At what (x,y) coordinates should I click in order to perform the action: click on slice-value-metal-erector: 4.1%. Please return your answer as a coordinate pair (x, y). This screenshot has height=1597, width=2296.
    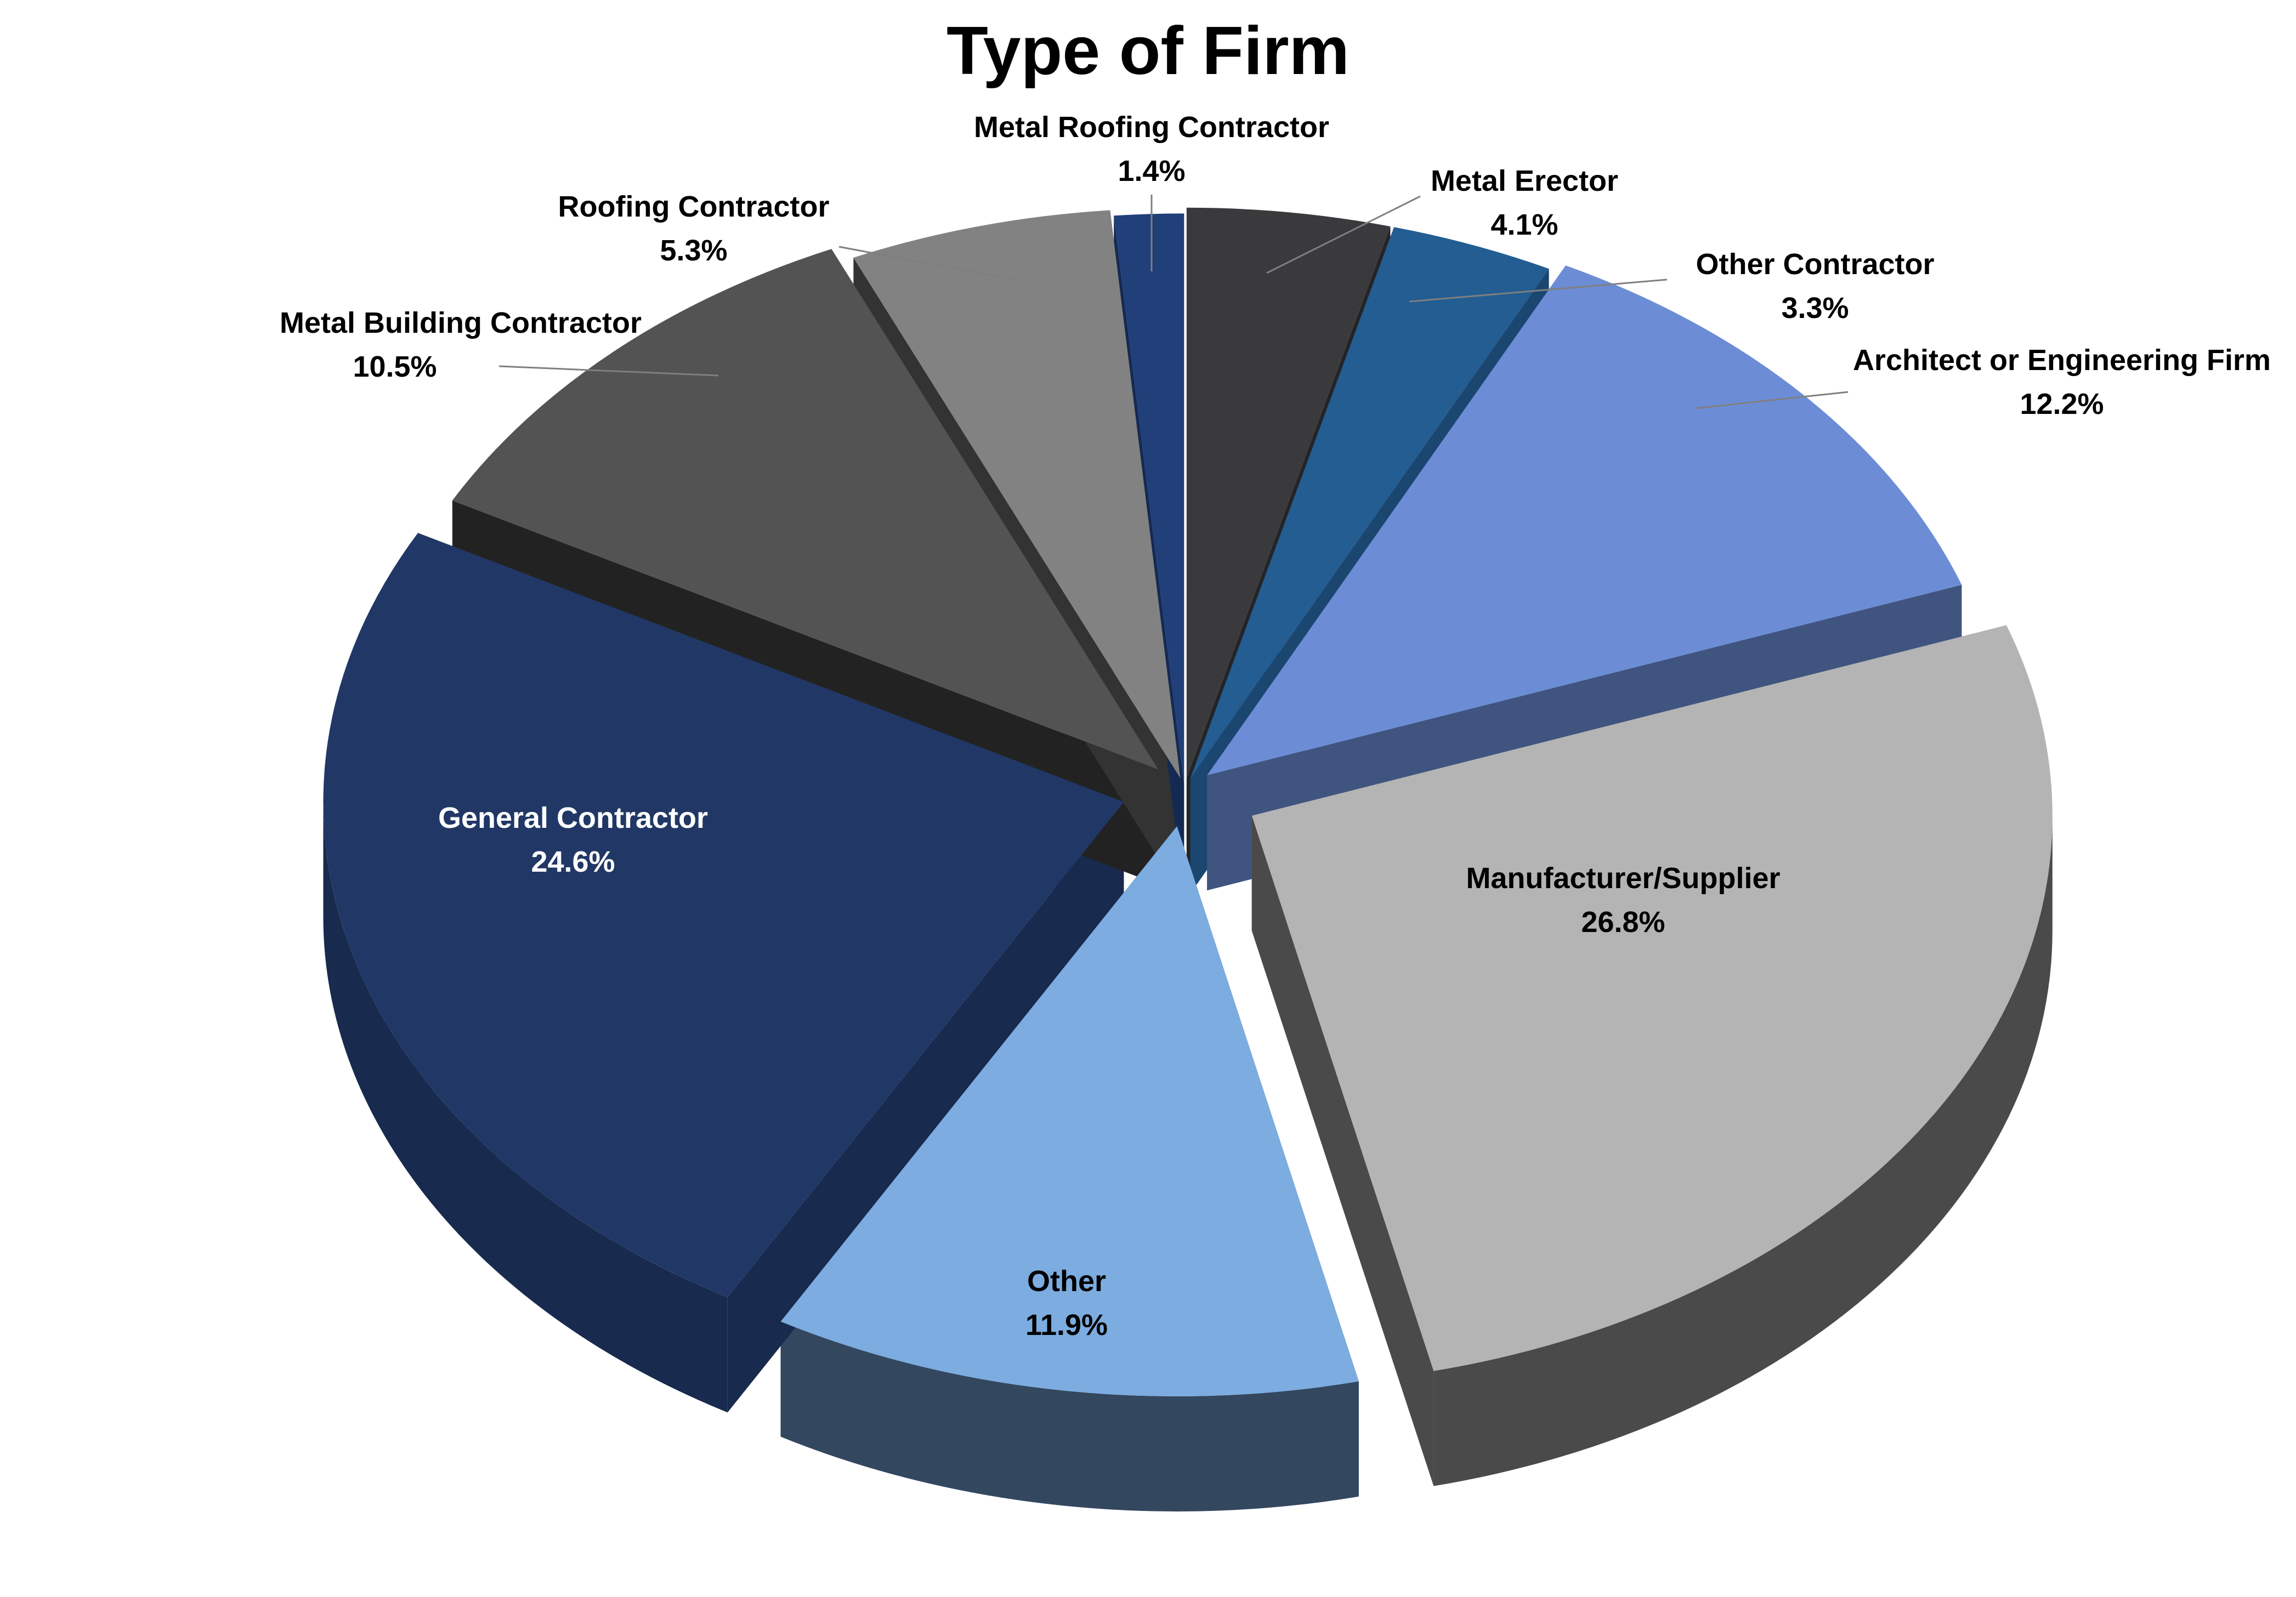
    Looking at the image, I should click on (1524, 224).